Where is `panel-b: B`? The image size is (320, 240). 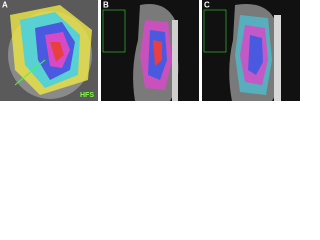
panel-b: B is located at coordinates (150, 50).